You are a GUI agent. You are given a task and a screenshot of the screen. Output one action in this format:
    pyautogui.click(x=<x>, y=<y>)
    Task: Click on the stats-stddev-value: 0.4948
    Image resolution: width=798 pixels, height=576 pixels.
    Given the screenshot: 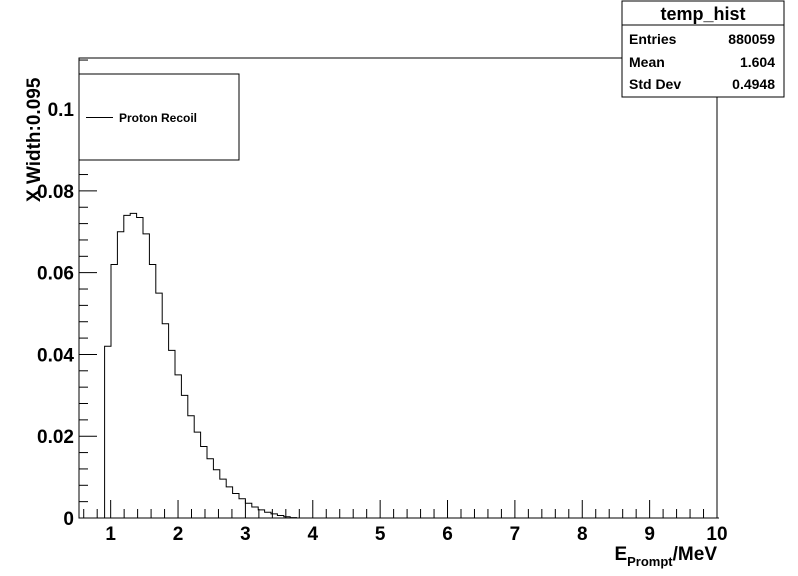 What is the action you would take?
    pyautogui.click(x=753, y=84)
    